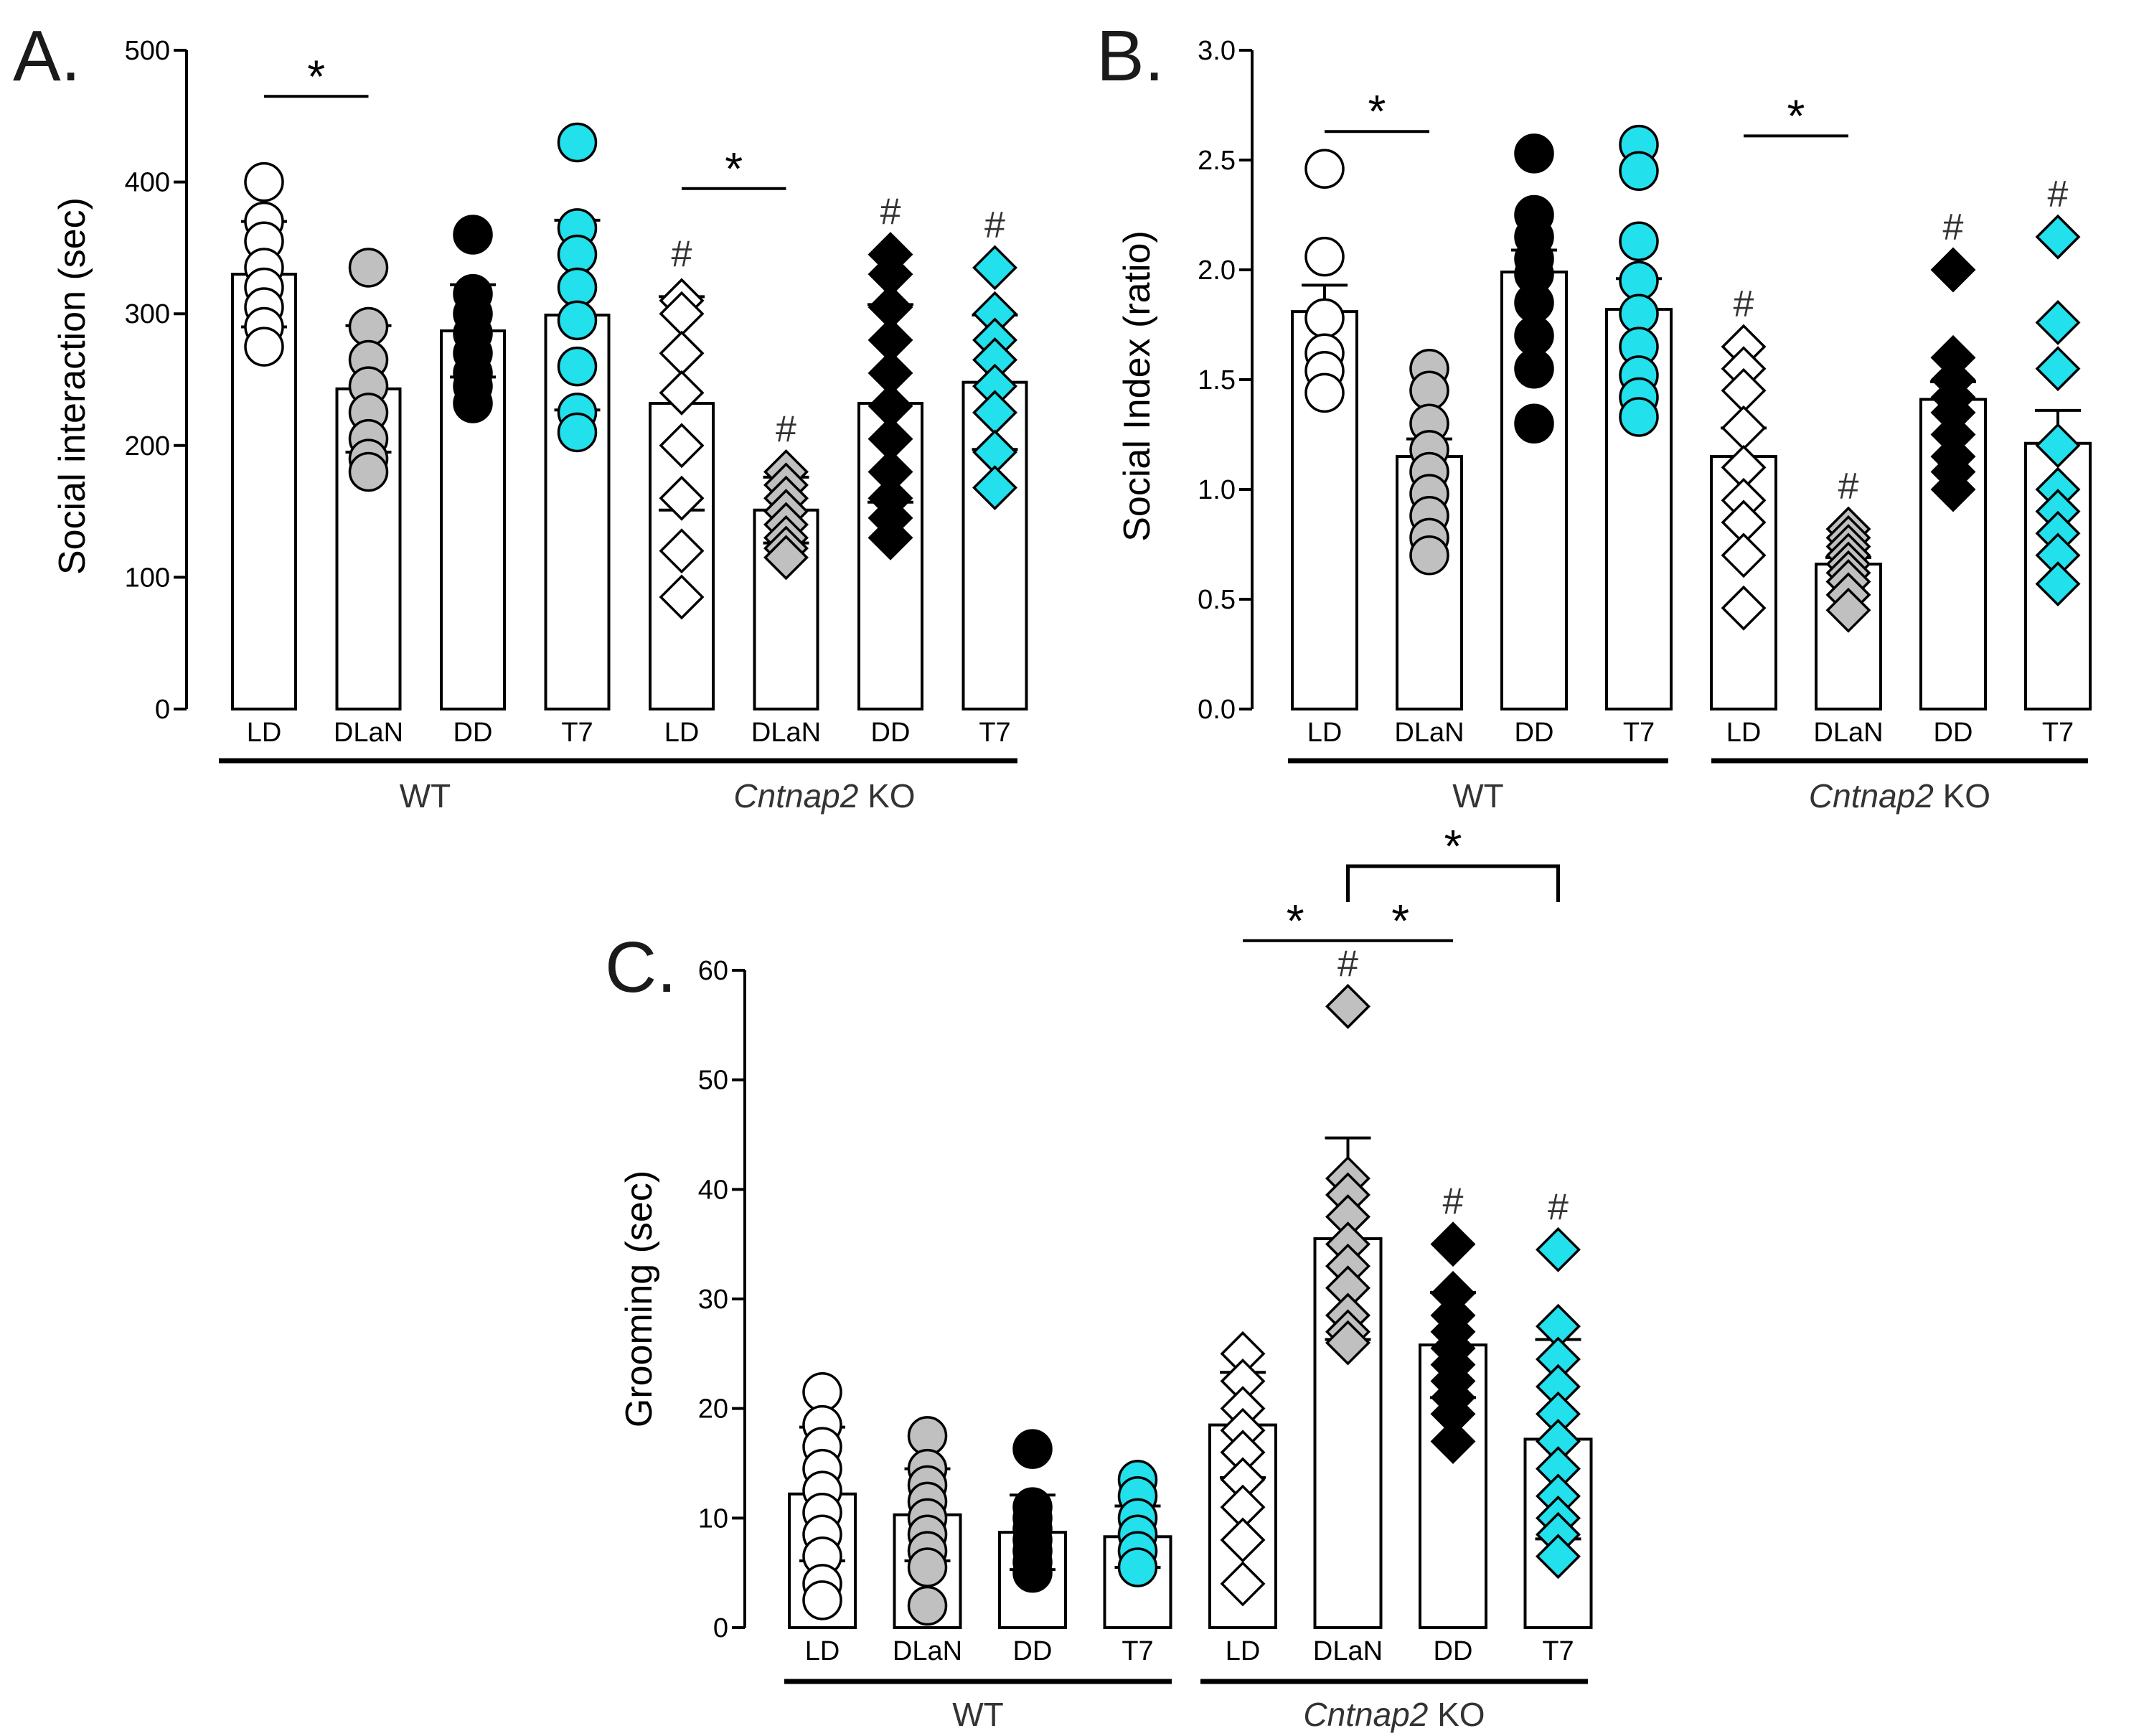 The image size is (2144, 1736). What do you see at coordinates (734, 168) in the screenshot?
I see `panel-a-significance-star-2: *` at bounding box center [734, 168].